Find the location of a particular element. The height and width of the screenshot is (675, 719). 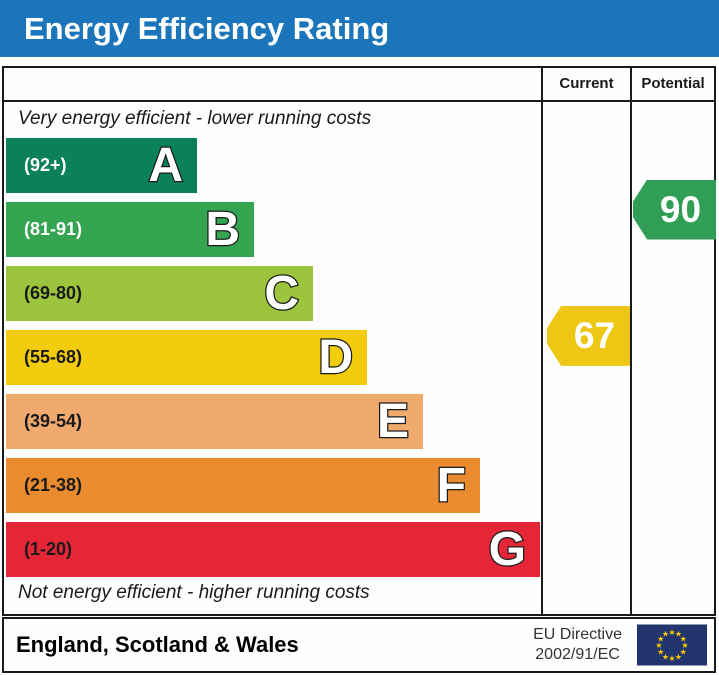

title-bar: Energy Efficiency Rating is located at coordinates (359, 28).